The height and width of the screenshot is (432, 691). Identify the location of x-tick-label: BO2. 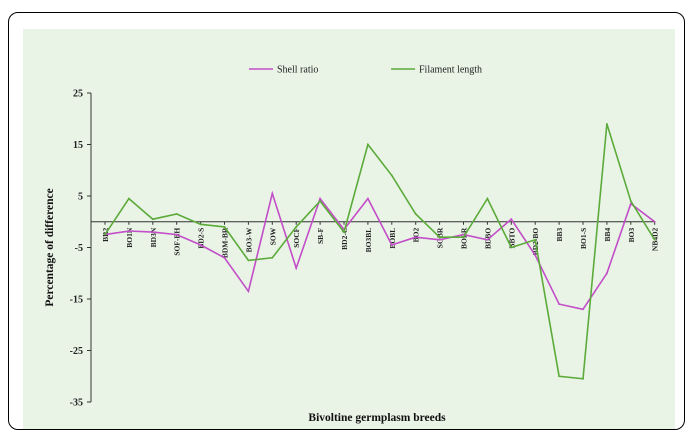
(416, 235).